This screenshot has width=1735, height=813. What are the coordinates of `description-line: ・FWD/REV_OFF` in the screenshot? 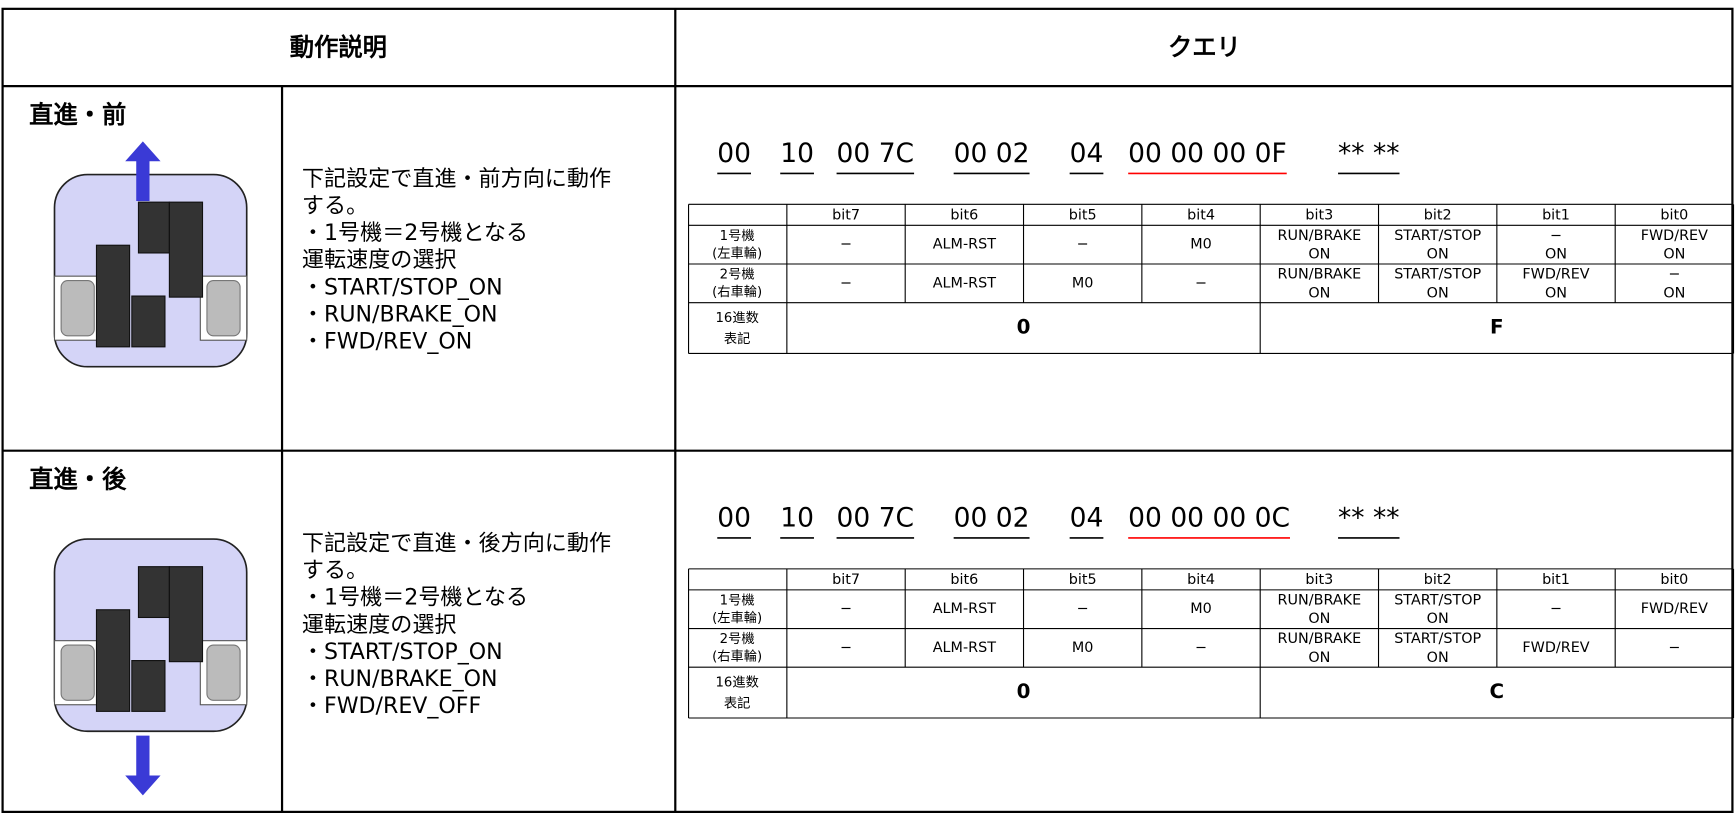 It's located at (391, 706).